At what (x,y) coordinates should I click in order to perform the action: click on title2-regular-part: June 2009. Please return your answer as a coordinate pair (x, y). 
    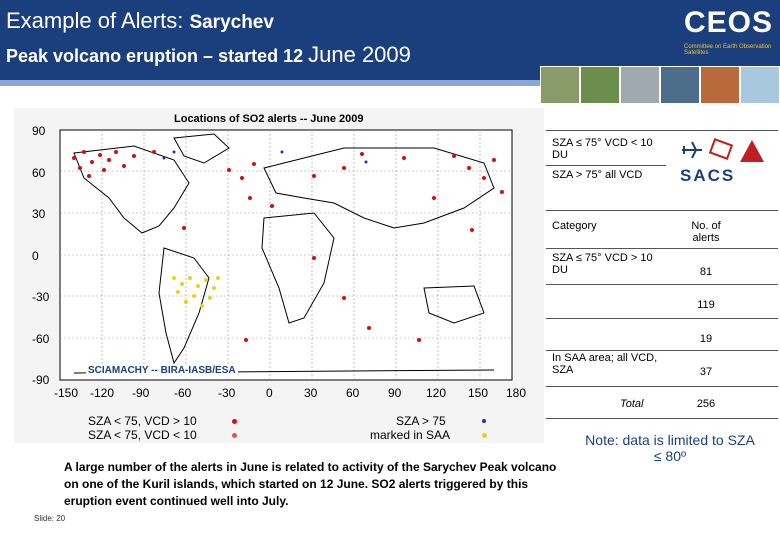
    Looking at the image, I should click on (359, 54).